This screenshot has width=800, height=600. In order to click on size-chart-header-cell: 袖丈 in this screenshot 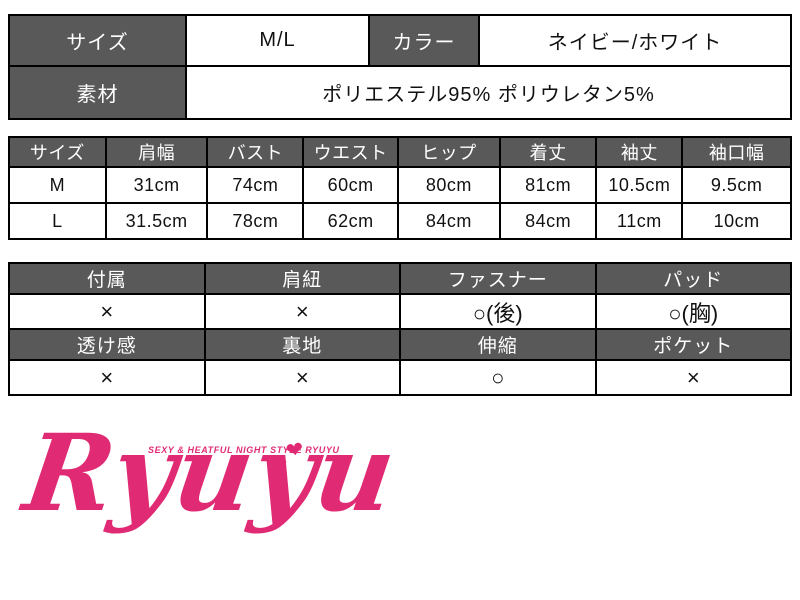, I will do `click(639, 152)`.